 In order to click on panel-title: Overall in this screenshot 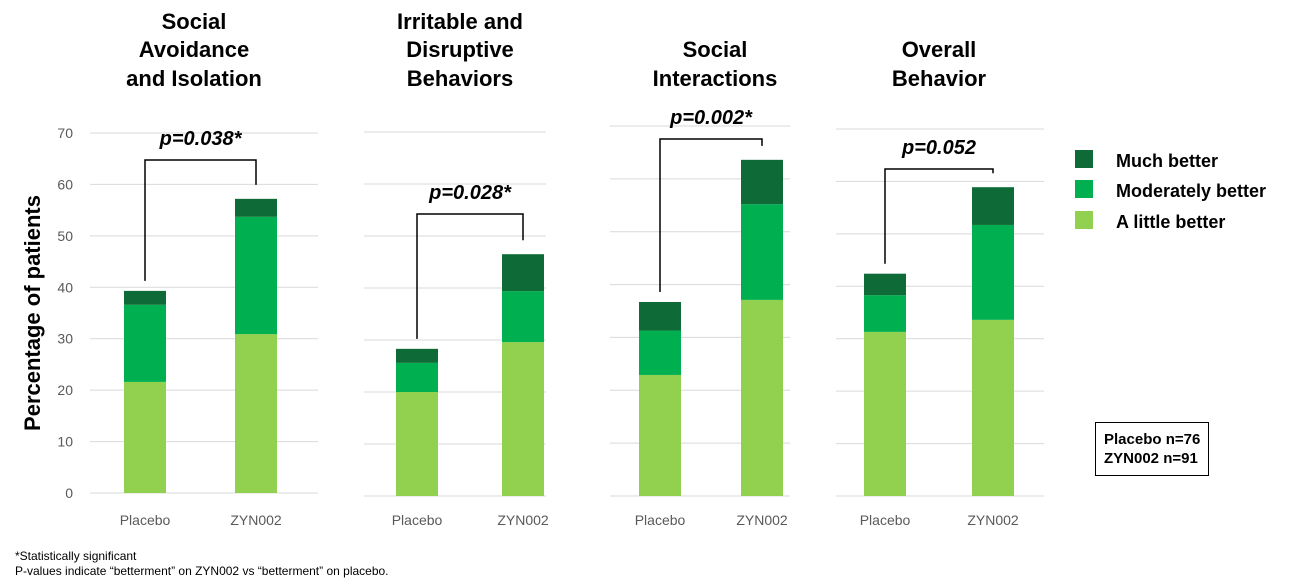, I will do `click(939, 49)`.